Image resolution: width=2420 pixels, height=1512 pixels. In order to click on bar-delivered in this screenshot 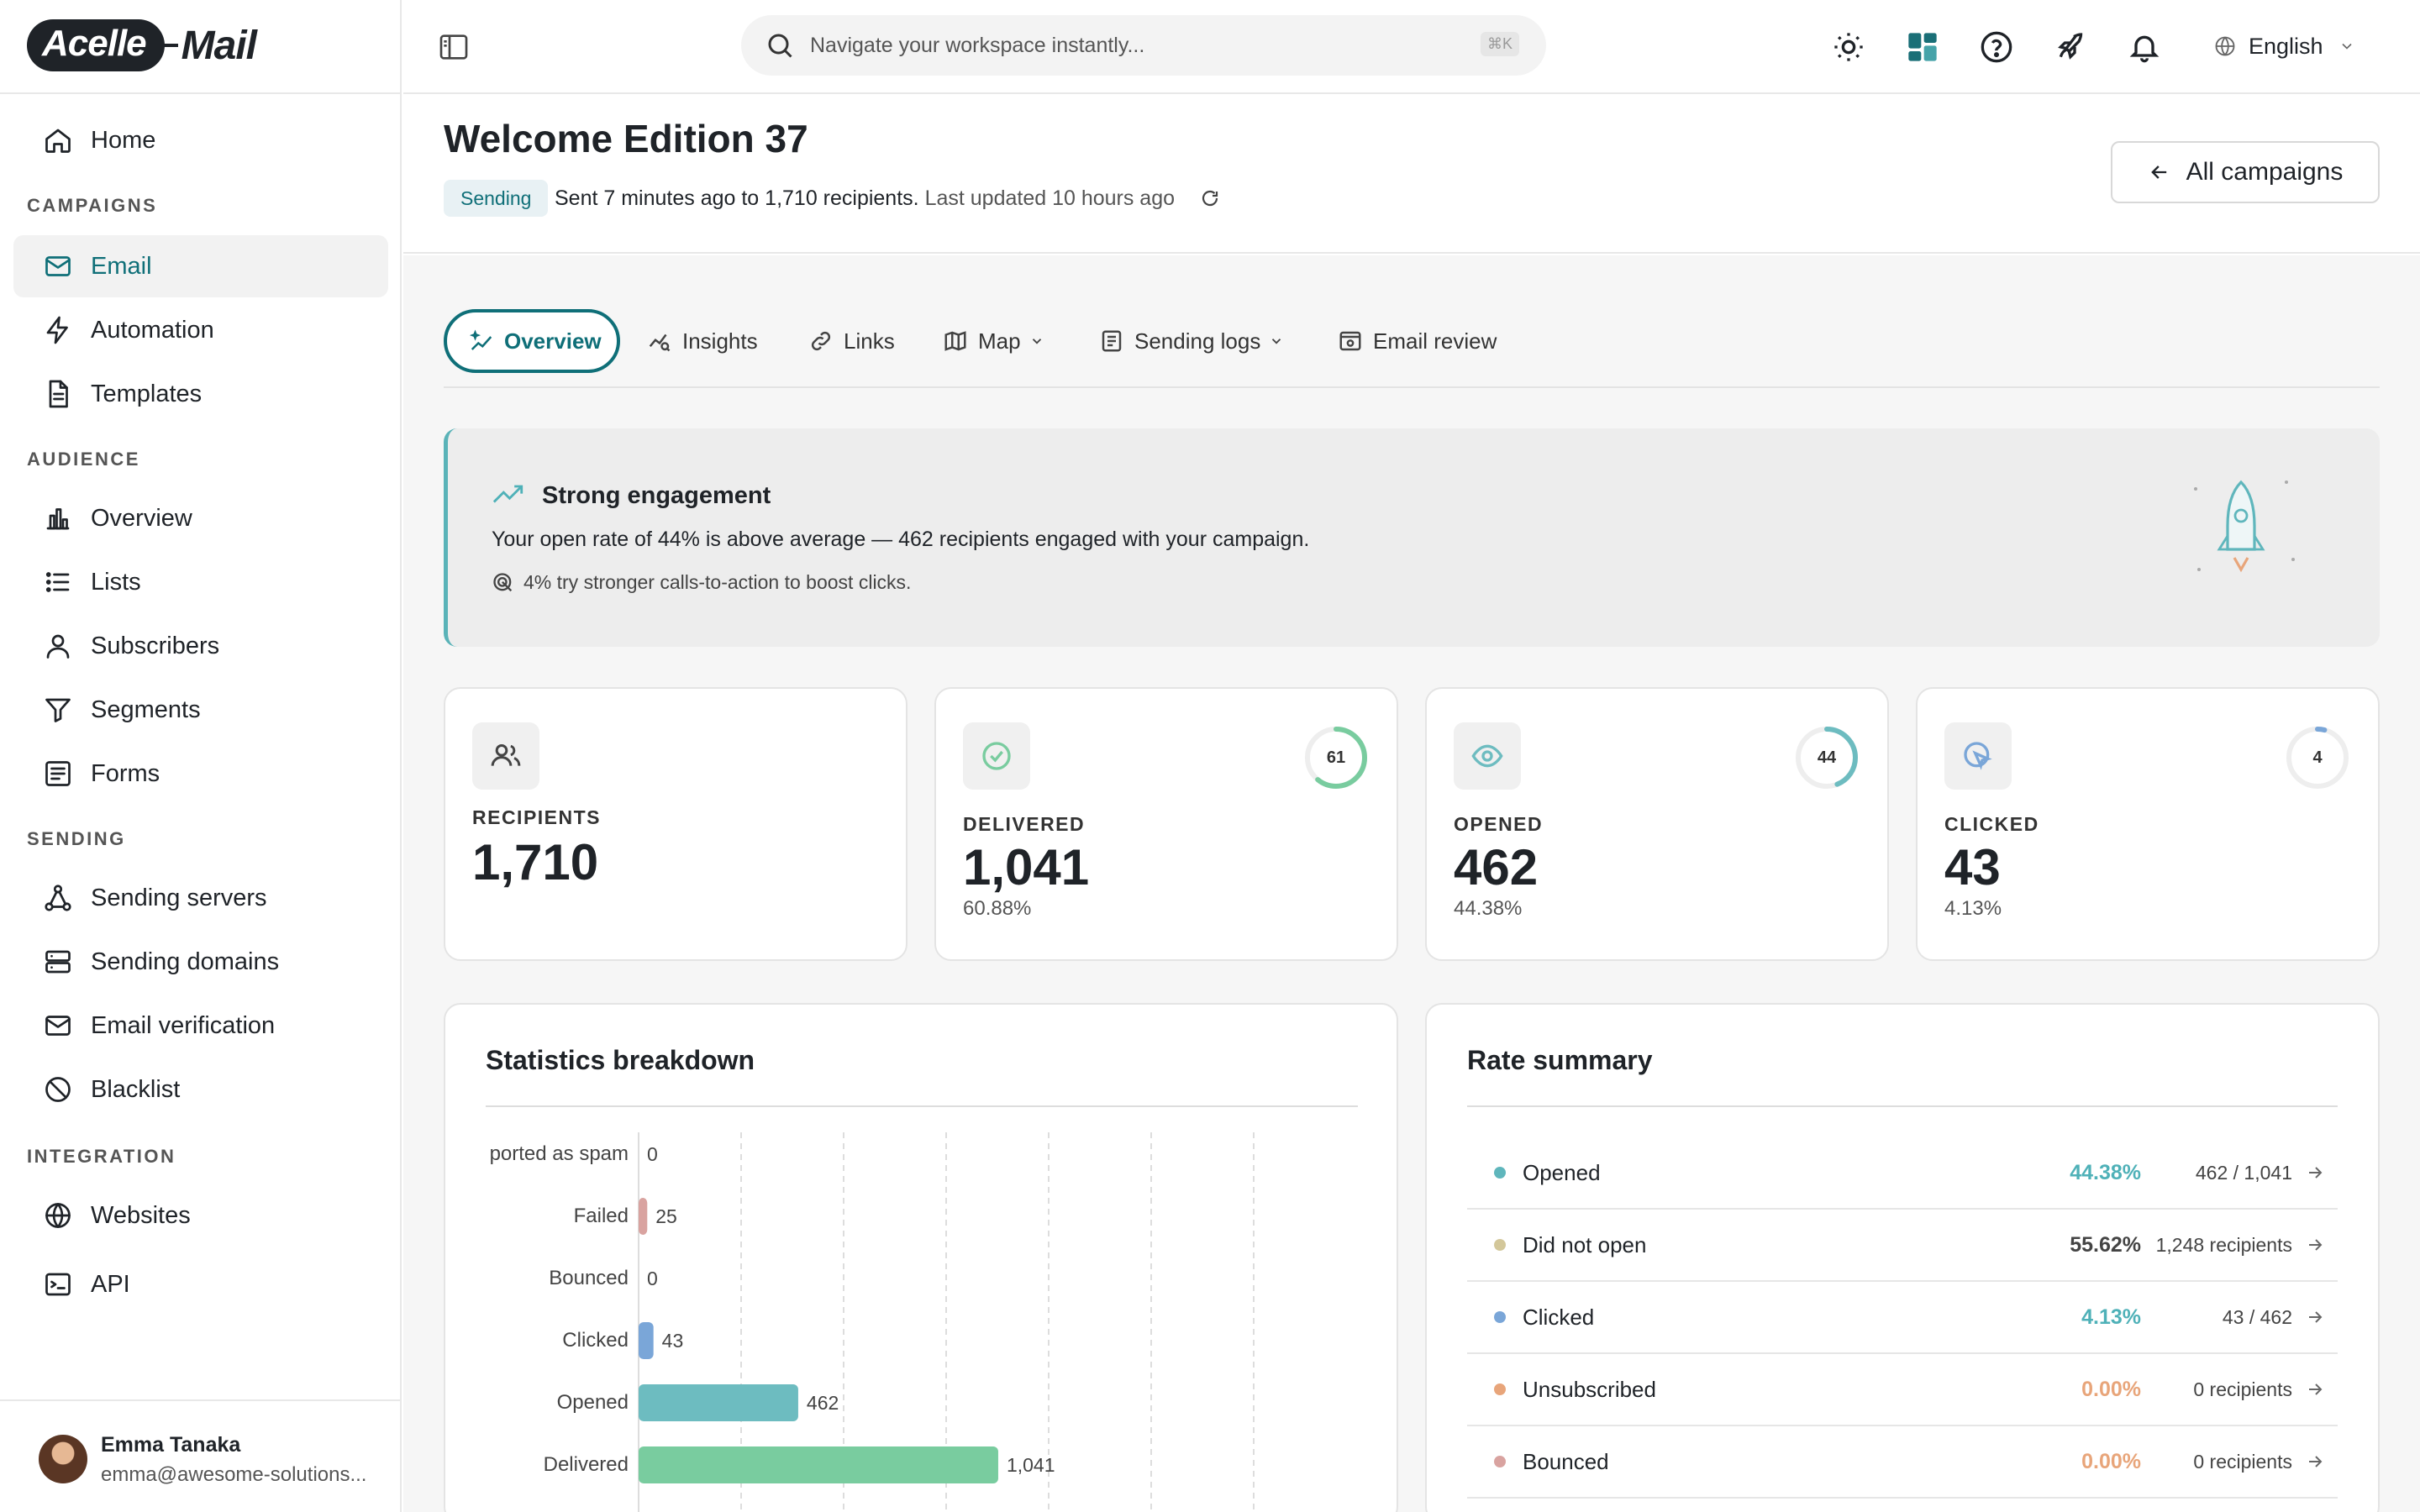, I will do `click(818, 1464)`.